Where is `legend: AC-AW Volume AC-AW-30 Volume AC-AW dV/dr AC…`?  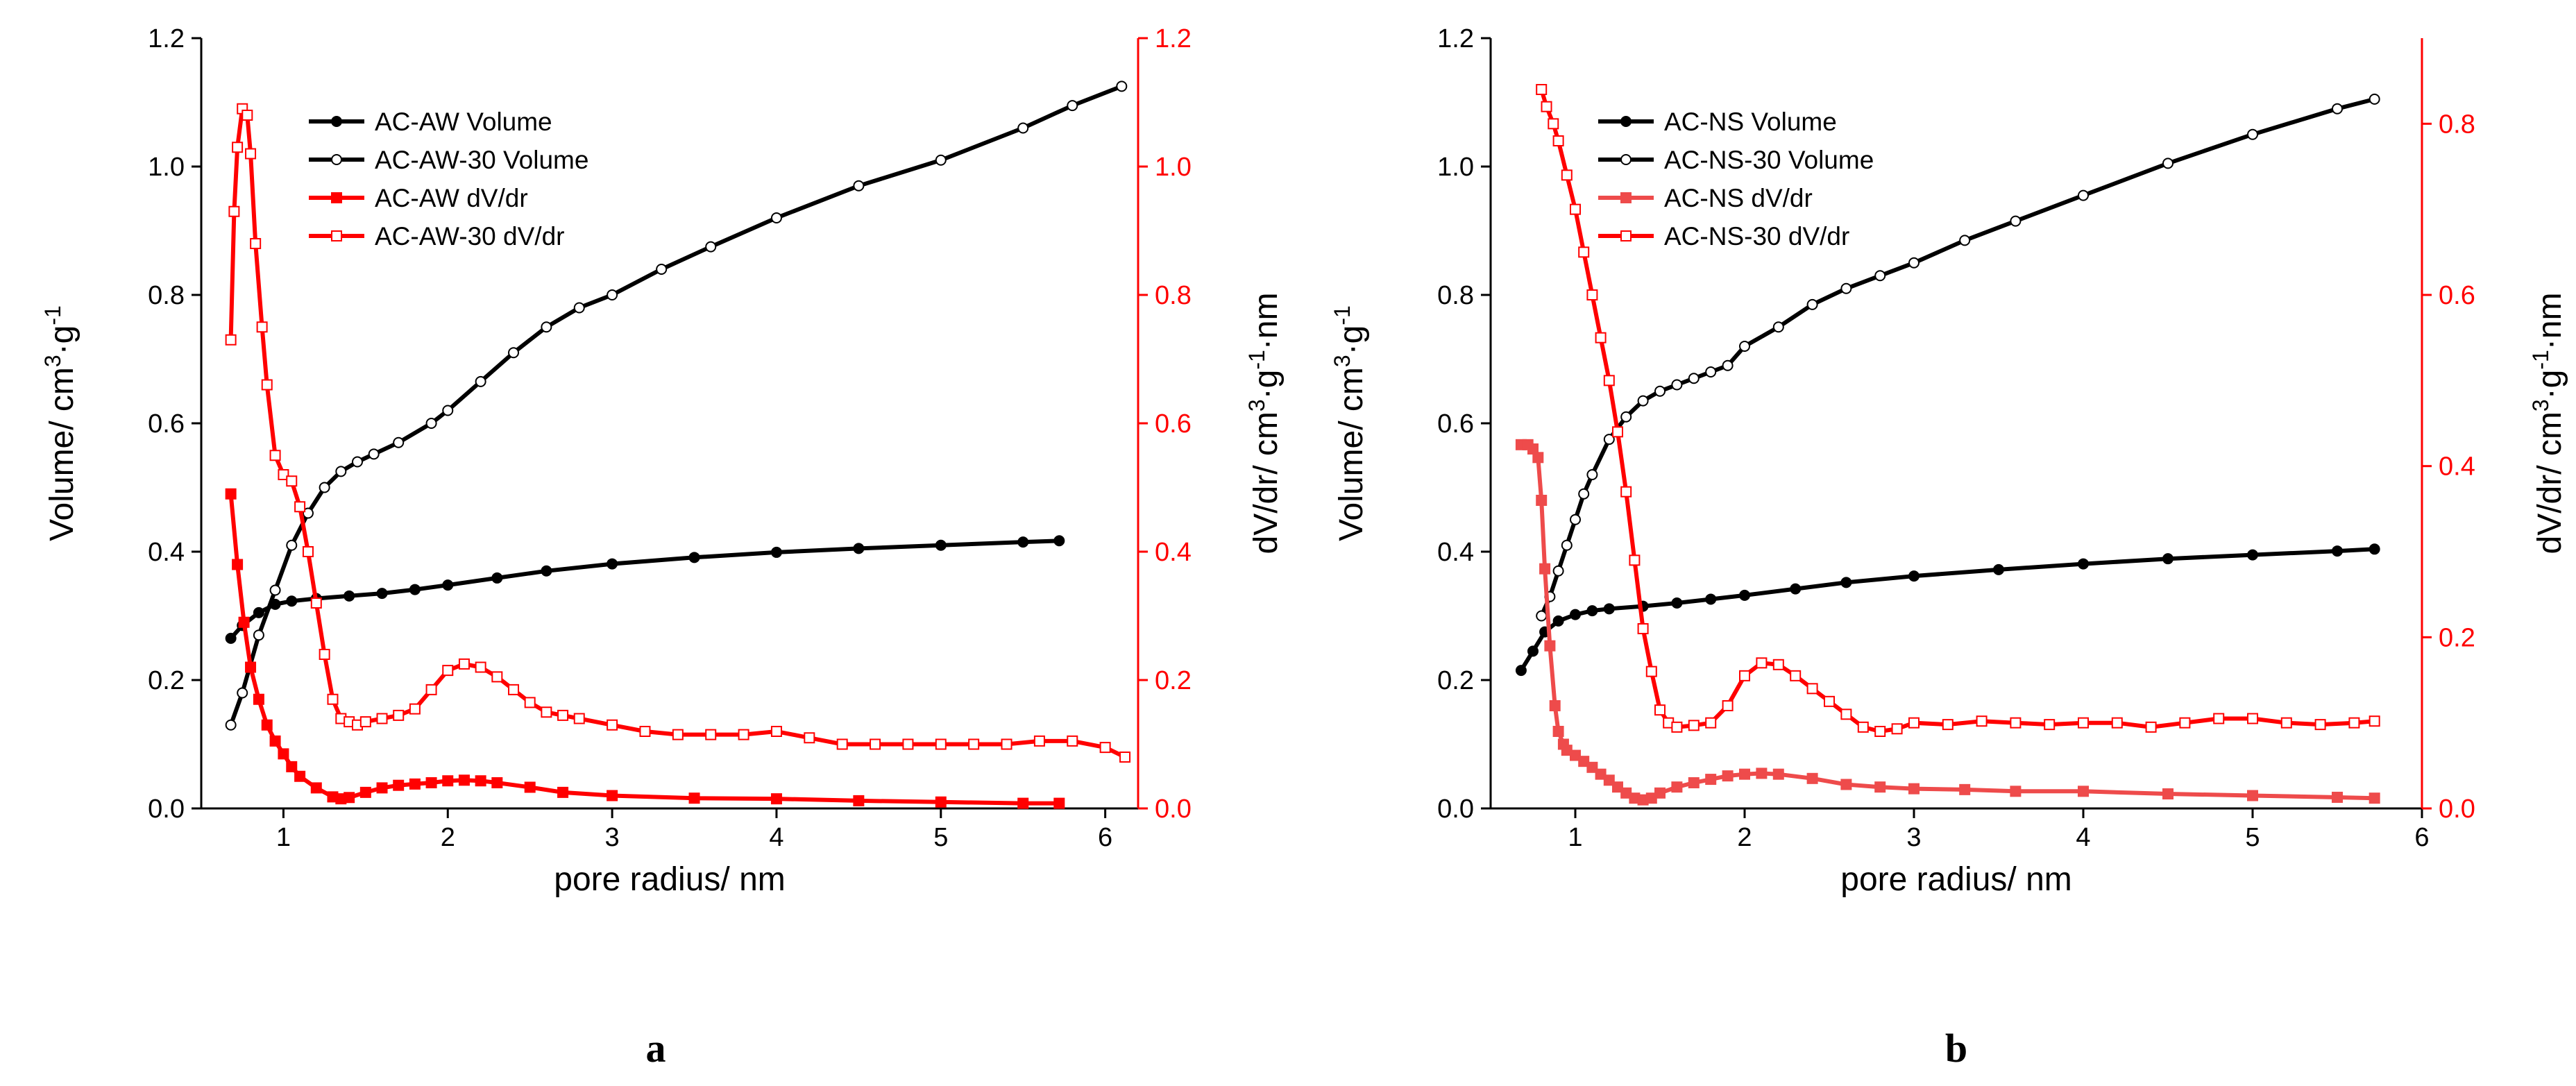
legend: AC-AW Volume AC-AW-30 Volume AC-AW dV/dr AC… is located at coordinates (449, 179).